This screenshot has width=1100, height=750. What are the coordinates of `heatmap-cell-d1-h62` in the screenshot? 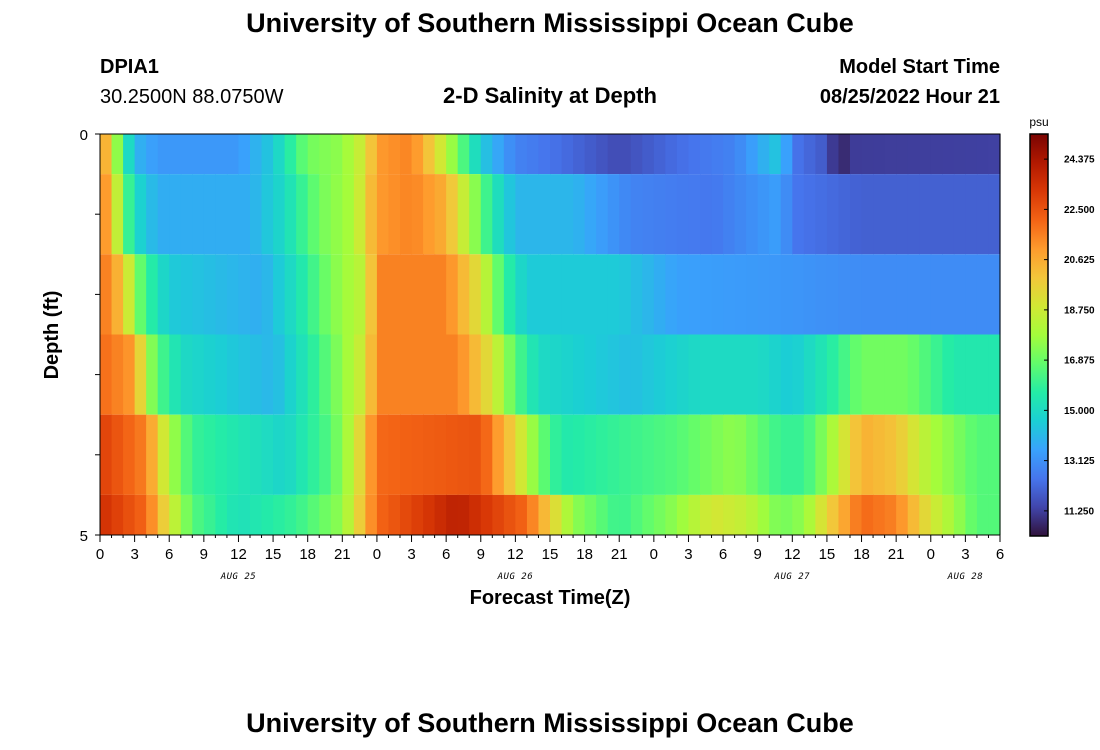 It's located at (821, 214).